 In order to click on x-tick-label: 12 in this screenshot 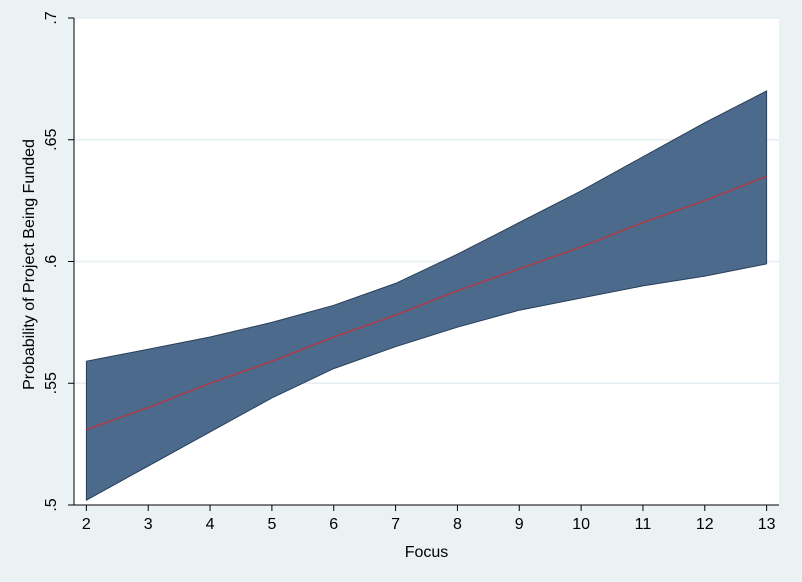, I will do `click(705, 524)`.